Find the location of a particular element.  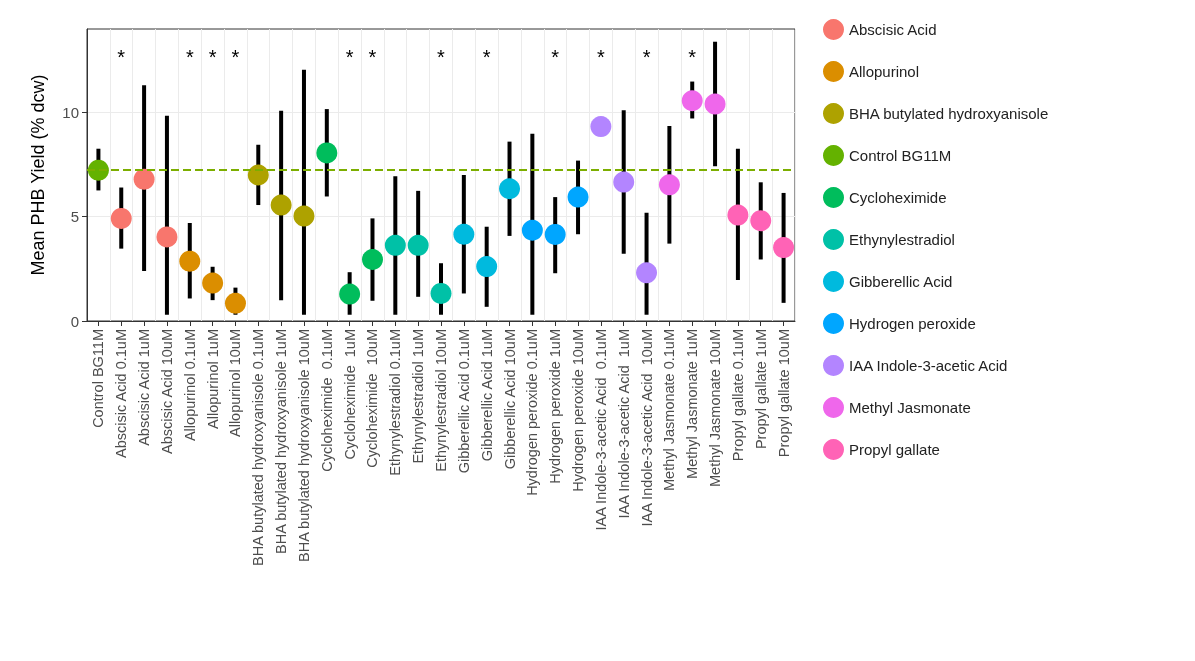

x-tick-label: Methyl Jasmonate 1uM is located at coordinates (692, 404).